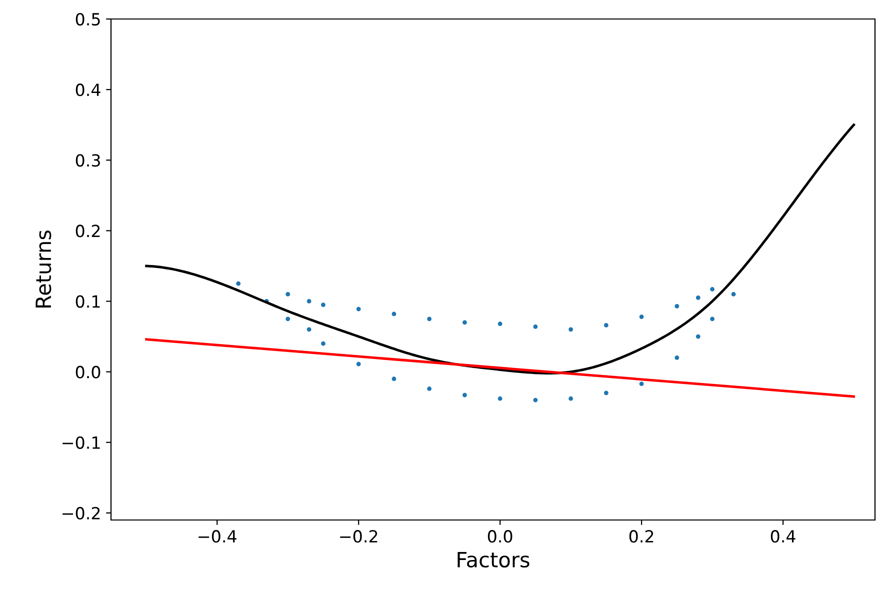 This screenshot has height=593, width=877. What do you see at coordinates (44, 269) in the screenshot?
I see `y-axis-title: Returns` at bounding box center [44, 269].